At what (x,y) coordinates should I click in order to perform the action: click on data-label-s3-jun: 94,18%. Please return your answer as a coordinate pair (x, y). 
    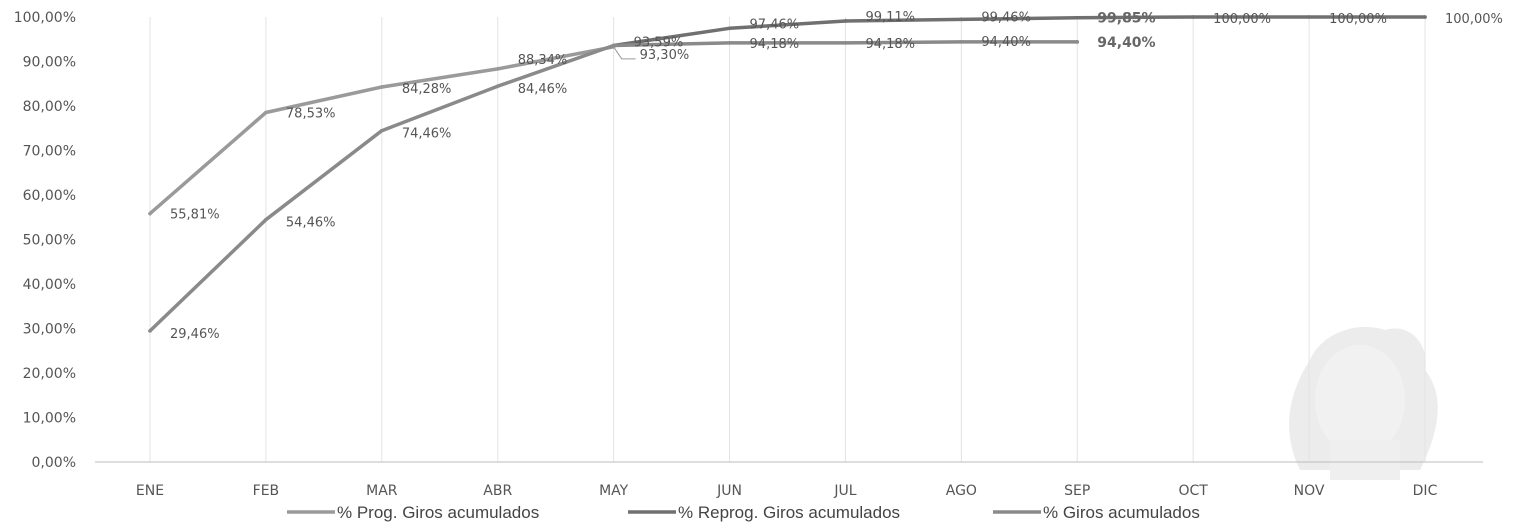
    Looking at the image, I should click on (775, 44).